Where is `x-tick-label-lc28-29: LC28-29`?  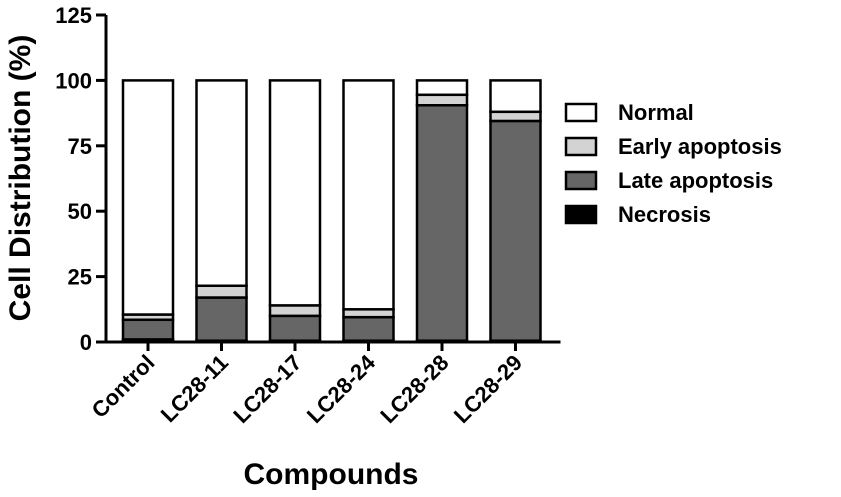
x-tick-label-lc28-29: LC28-29 is located at coordinates (488, 389).